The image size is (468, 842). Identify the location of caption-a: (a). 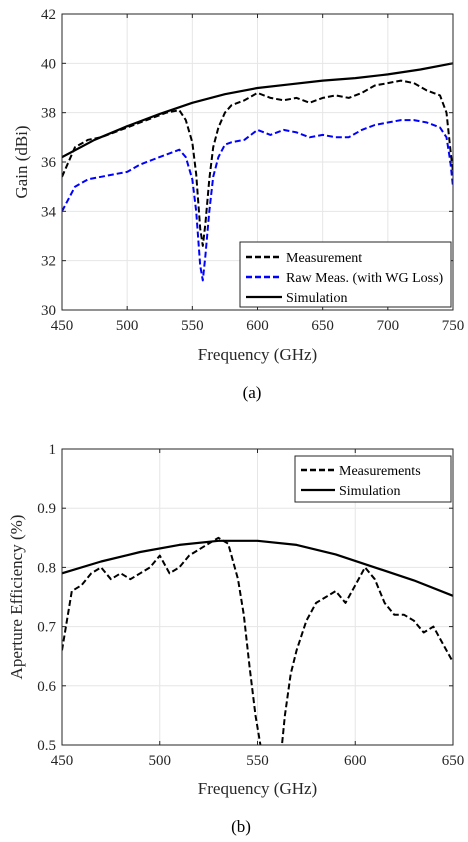
(252, 392).